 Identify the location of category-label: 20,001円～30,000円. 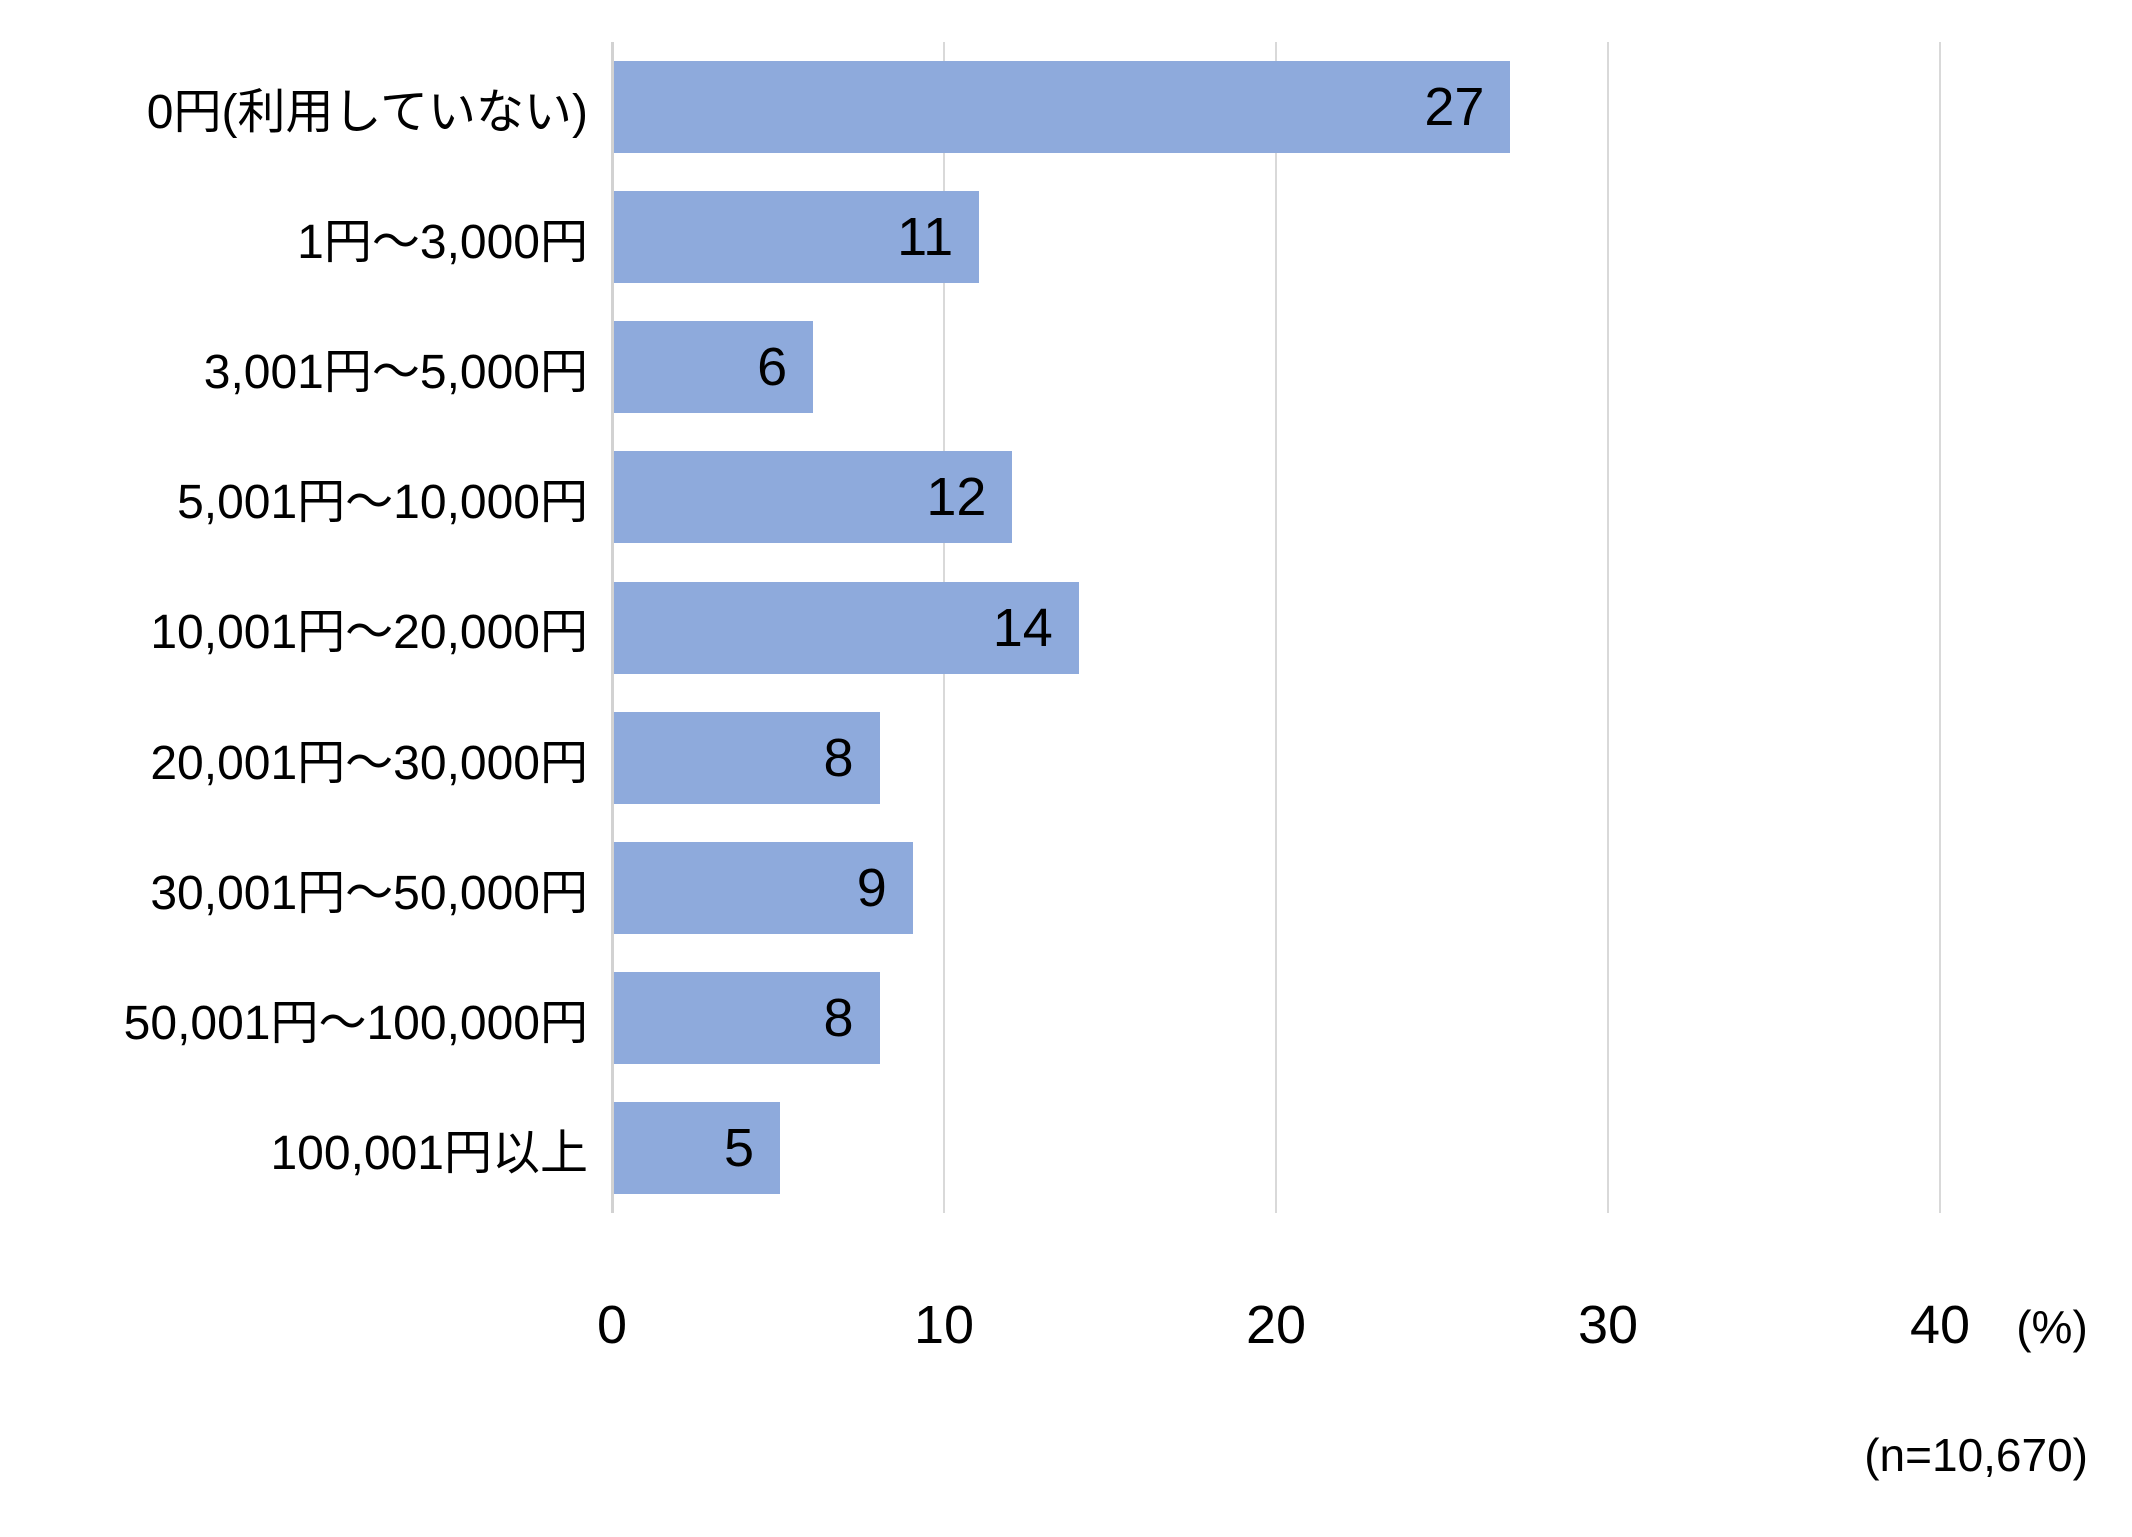
(369, 763).